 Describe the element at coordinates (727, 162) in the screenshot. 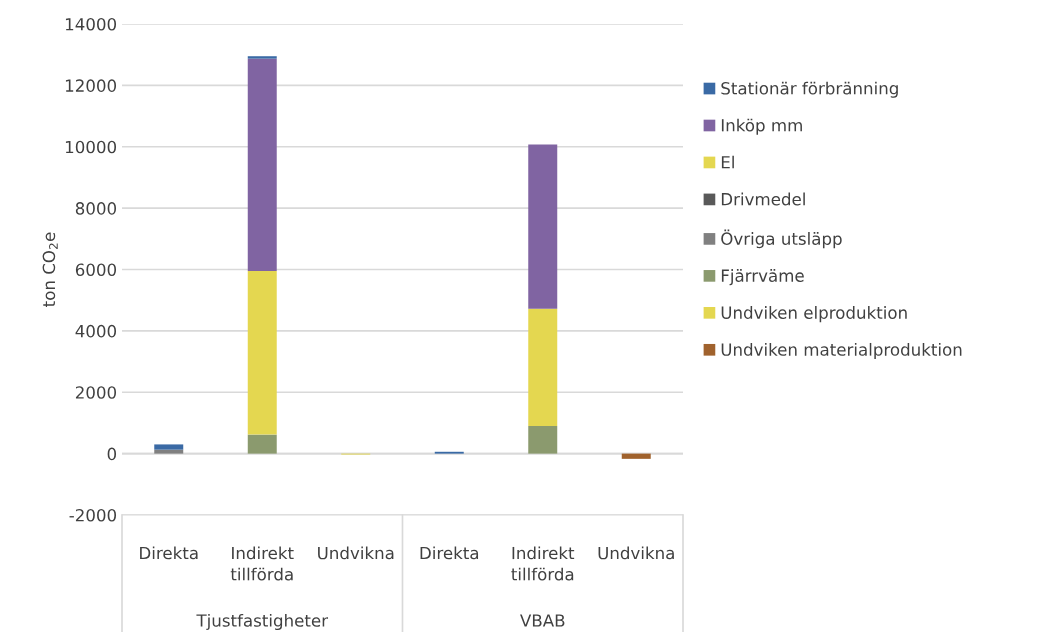

I see `legend-label: El` at that location.